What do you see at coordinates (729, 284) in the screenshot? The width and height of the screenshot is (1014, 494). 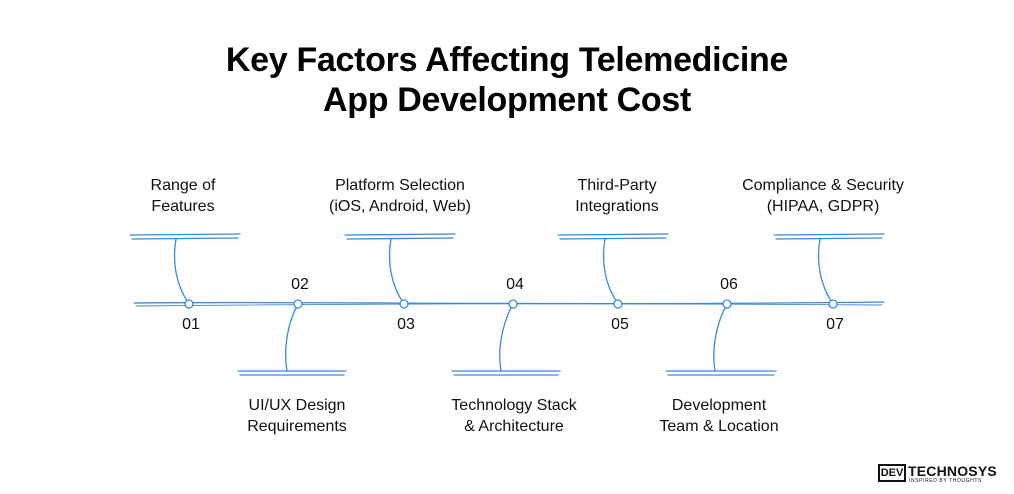 I see `step-number-06: 06` at bounding box center [729, 284].